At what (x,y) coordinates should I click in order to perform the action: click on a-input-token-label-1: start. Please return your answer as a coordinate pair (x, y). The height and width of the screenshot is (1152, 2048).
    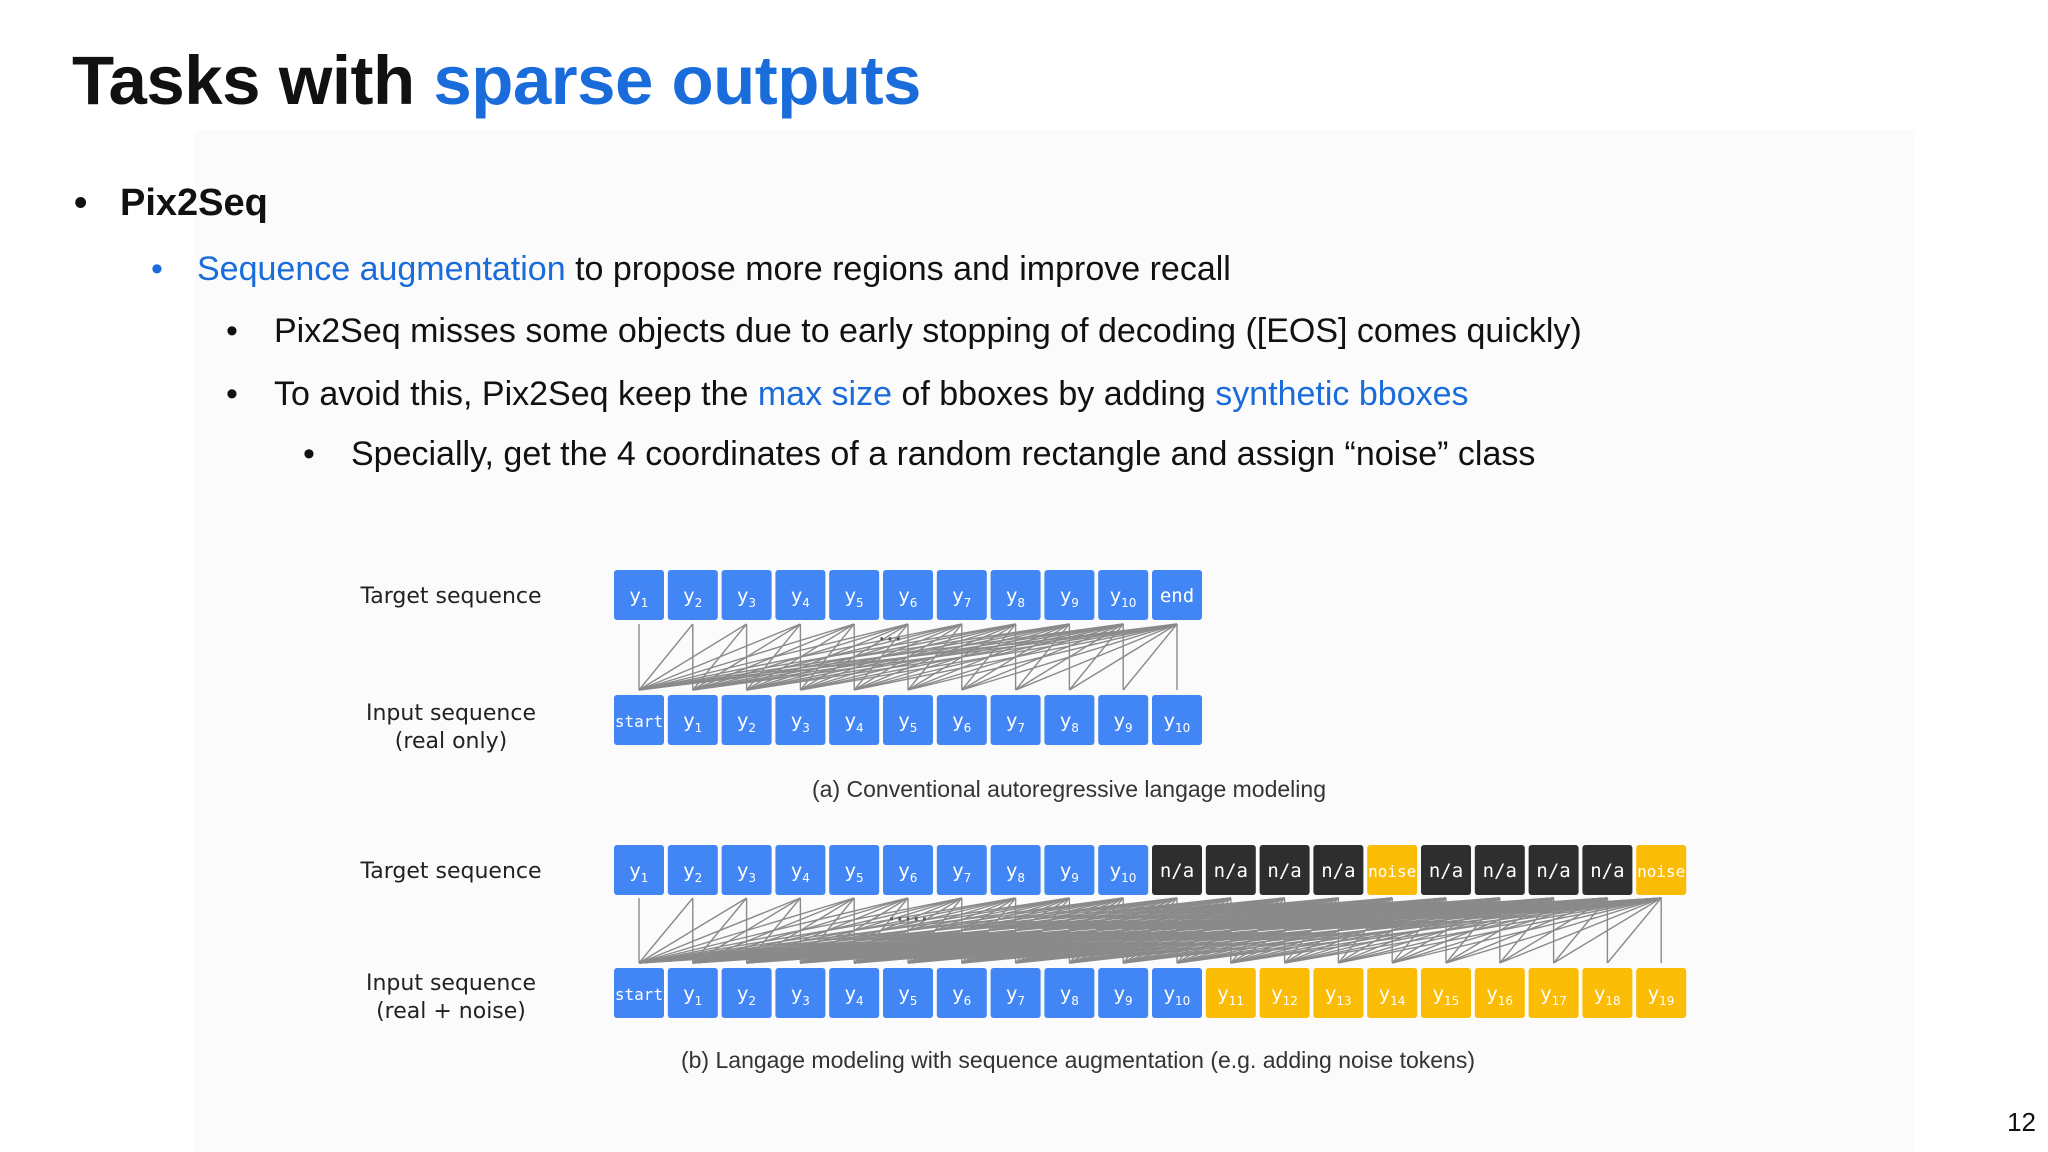
    Looking at the image, I should click on (639, 721).